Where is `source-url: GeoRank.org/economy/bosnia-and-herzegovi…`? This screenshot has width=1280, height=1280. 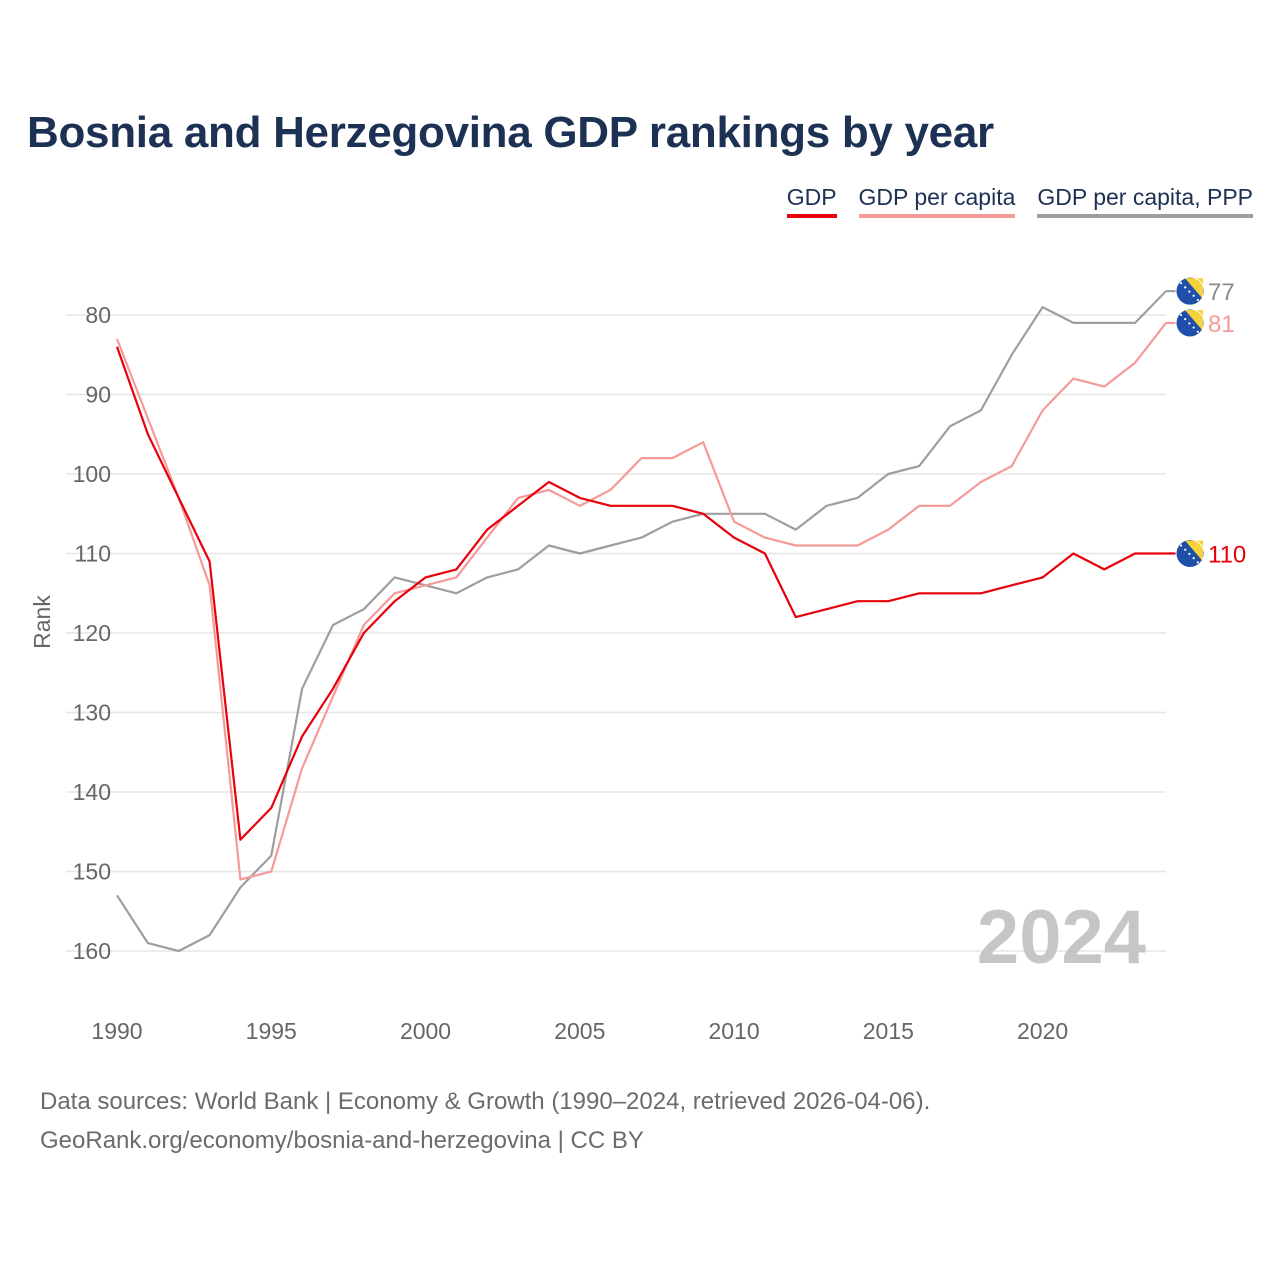 source-url: GeoRank.org/economy/bosnia-and-herzegovi… is located at coordinates (342, 1140).